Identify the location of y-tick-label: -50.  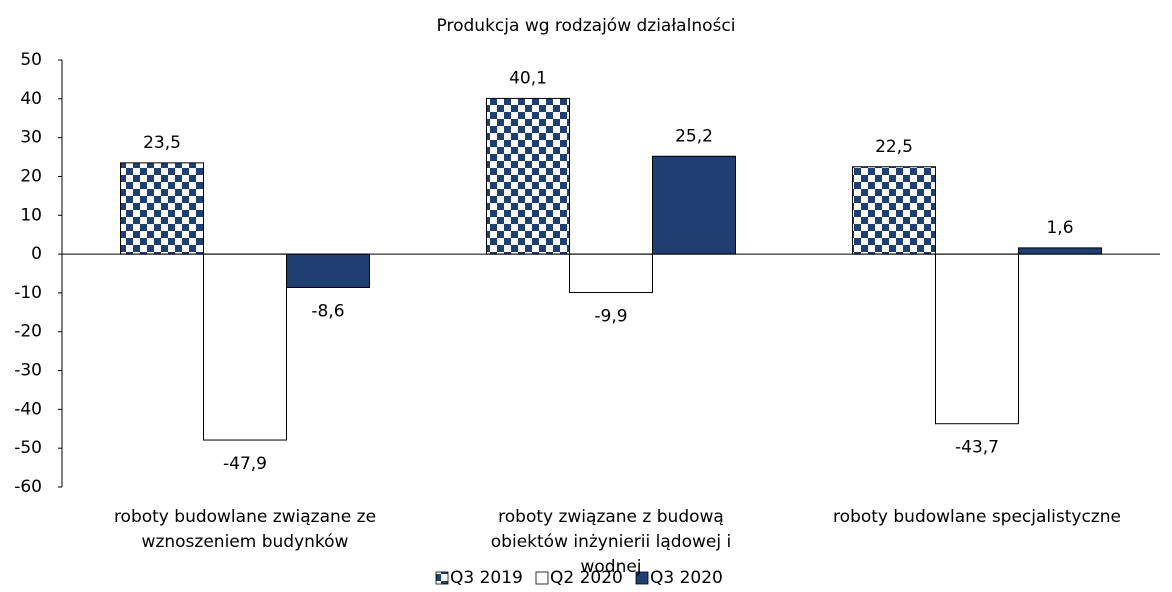
(28, 448).